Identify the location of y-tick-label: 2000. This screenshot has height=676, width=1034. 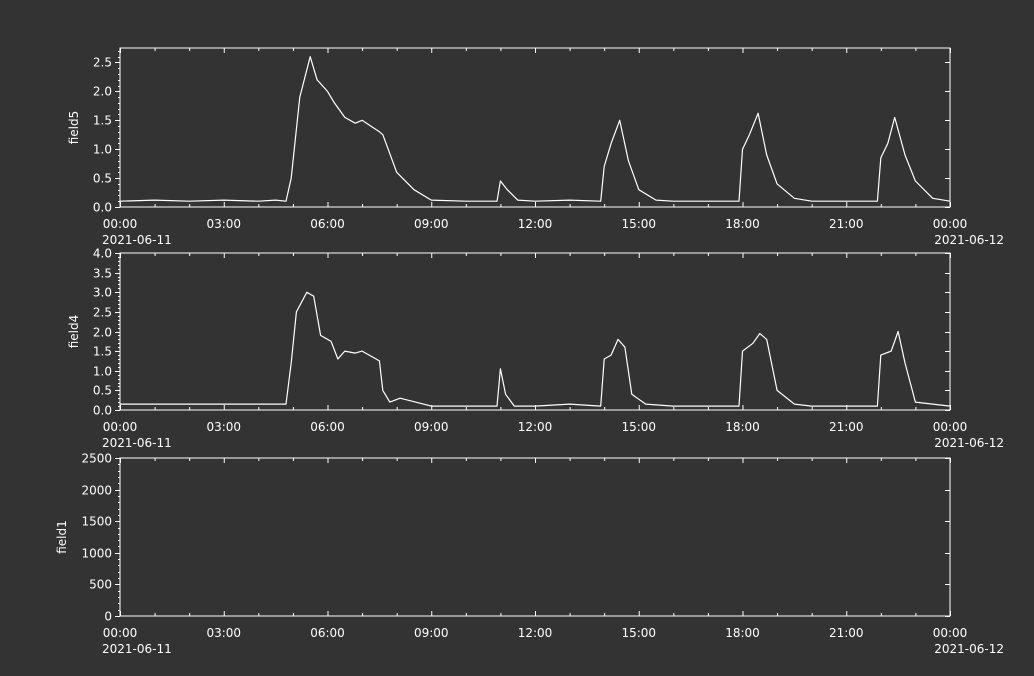
(96, 491).